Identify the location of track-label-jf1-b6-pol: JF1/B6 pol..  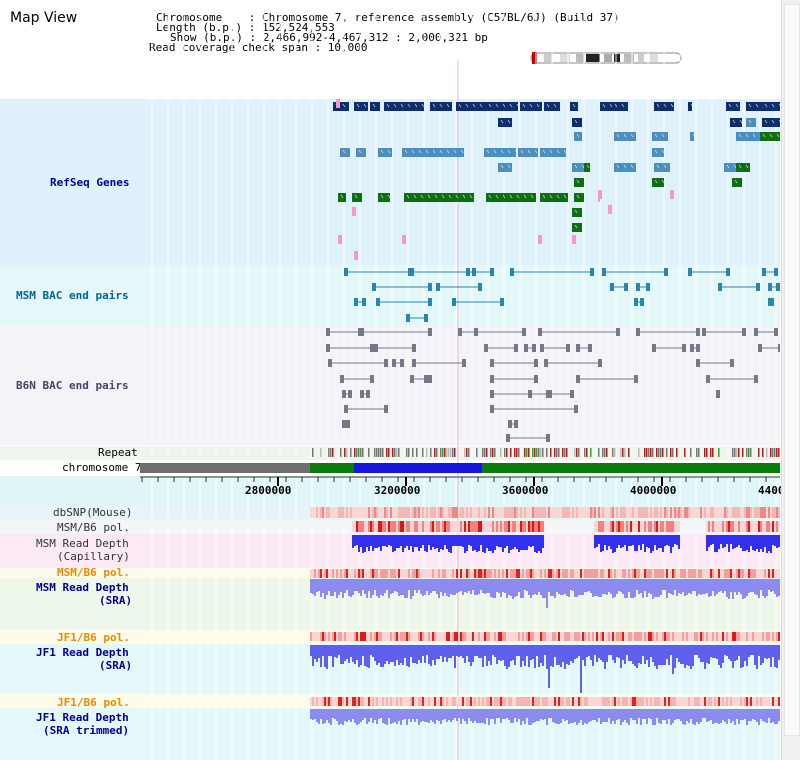
(93, 637).